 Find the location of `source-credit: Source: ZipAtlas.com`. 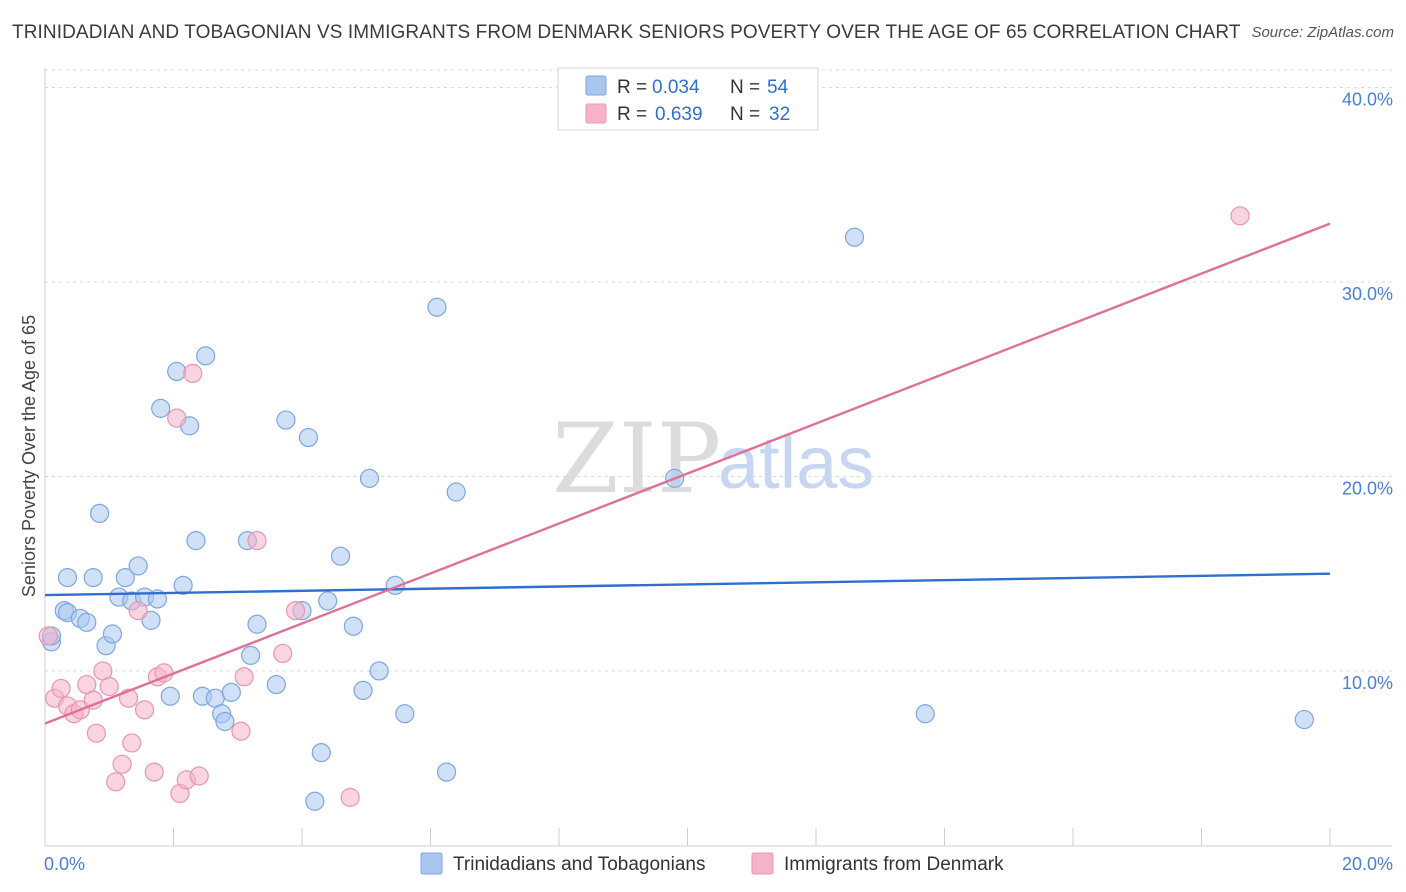

source-credit: Source: ZipAtlas.com is located at coordinates (1322, 32).